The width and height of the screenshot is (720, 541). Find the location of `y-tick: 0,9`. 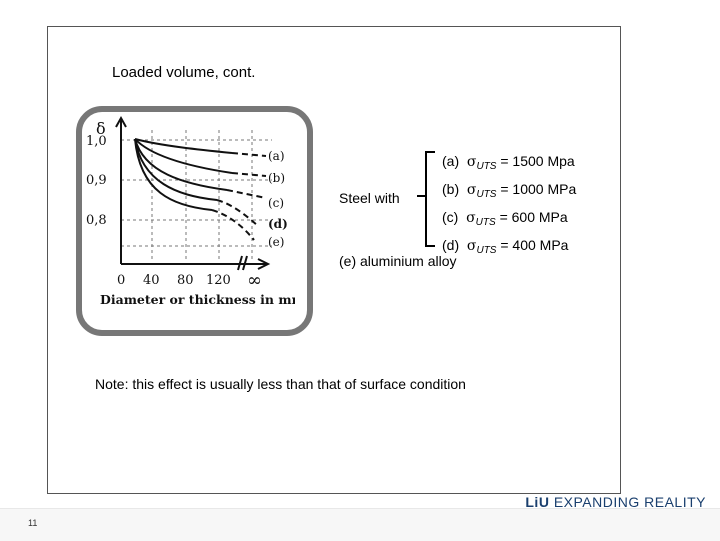

y-tick: 0,9 is located at coordinates (96, 180).